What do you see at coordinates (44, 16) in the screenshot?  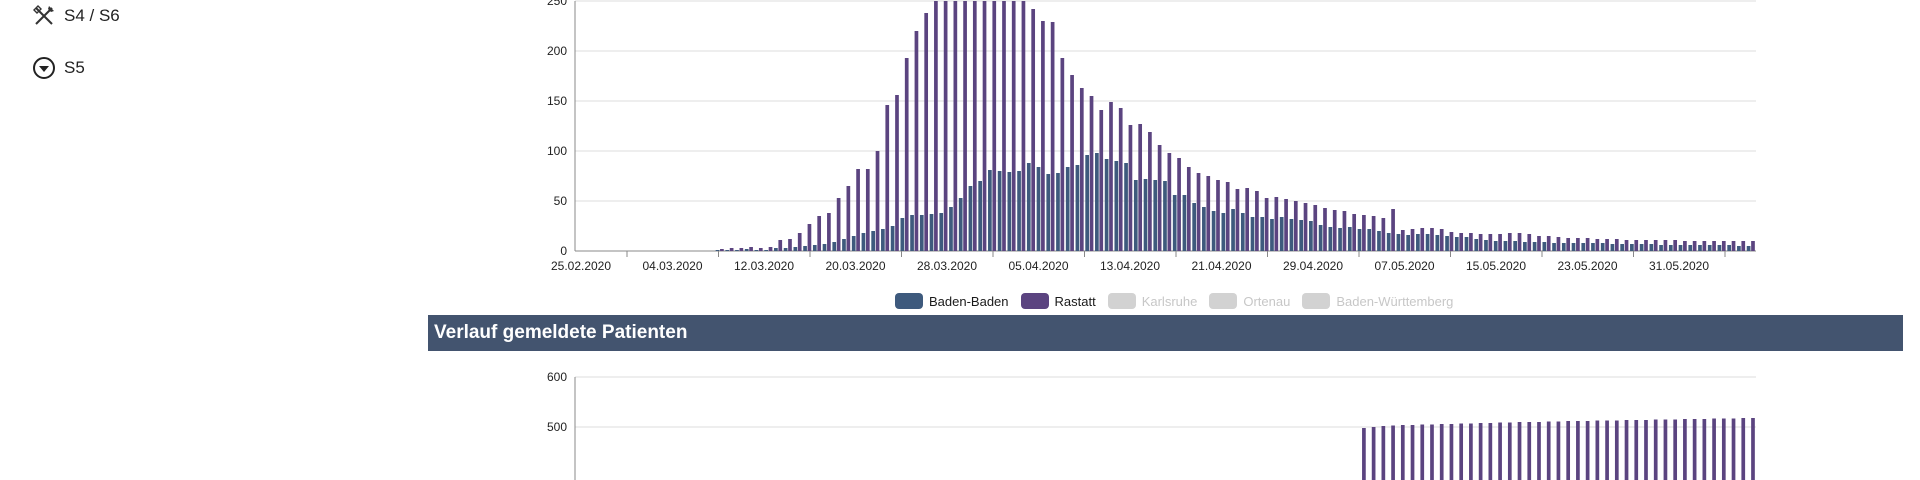 I see `tools-icon` at bounding box center [44, 16].